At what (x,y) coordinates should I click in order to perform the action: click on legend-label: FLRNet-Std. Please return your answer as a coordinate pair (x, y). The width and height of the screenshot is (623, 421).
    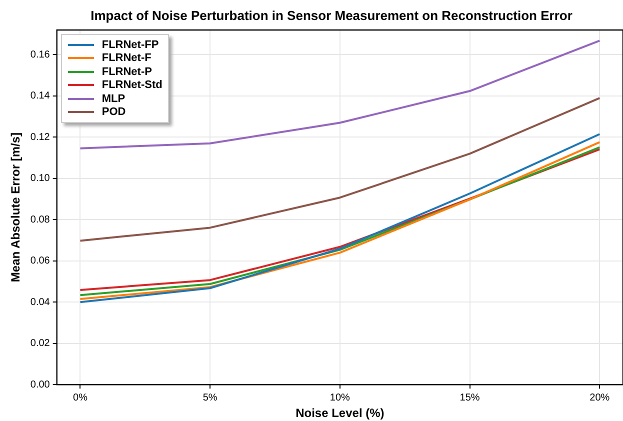
    Looking at the image, I should click on (132, 85).